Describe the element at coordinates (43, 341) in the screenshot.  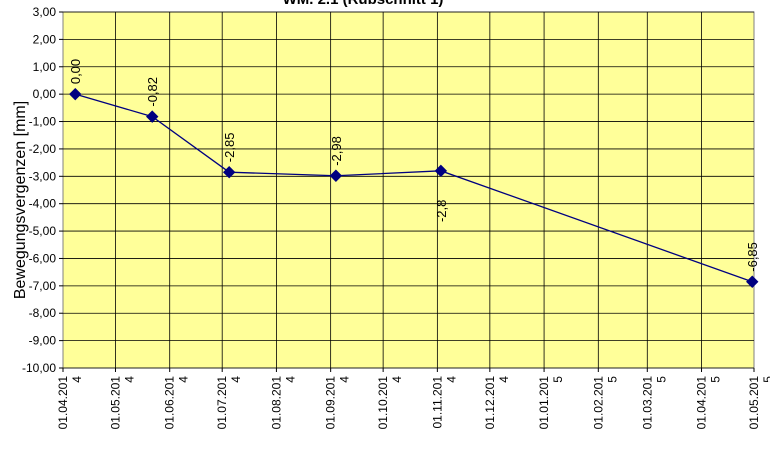
I see `y-tick-label: -9,00` at that location.